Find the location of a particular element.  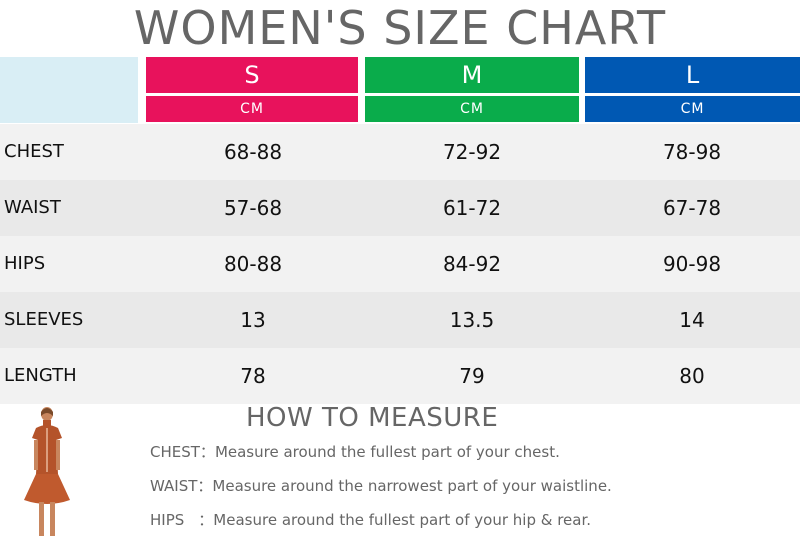

cell-l: 90-98 is located at coordinates (692, 264).